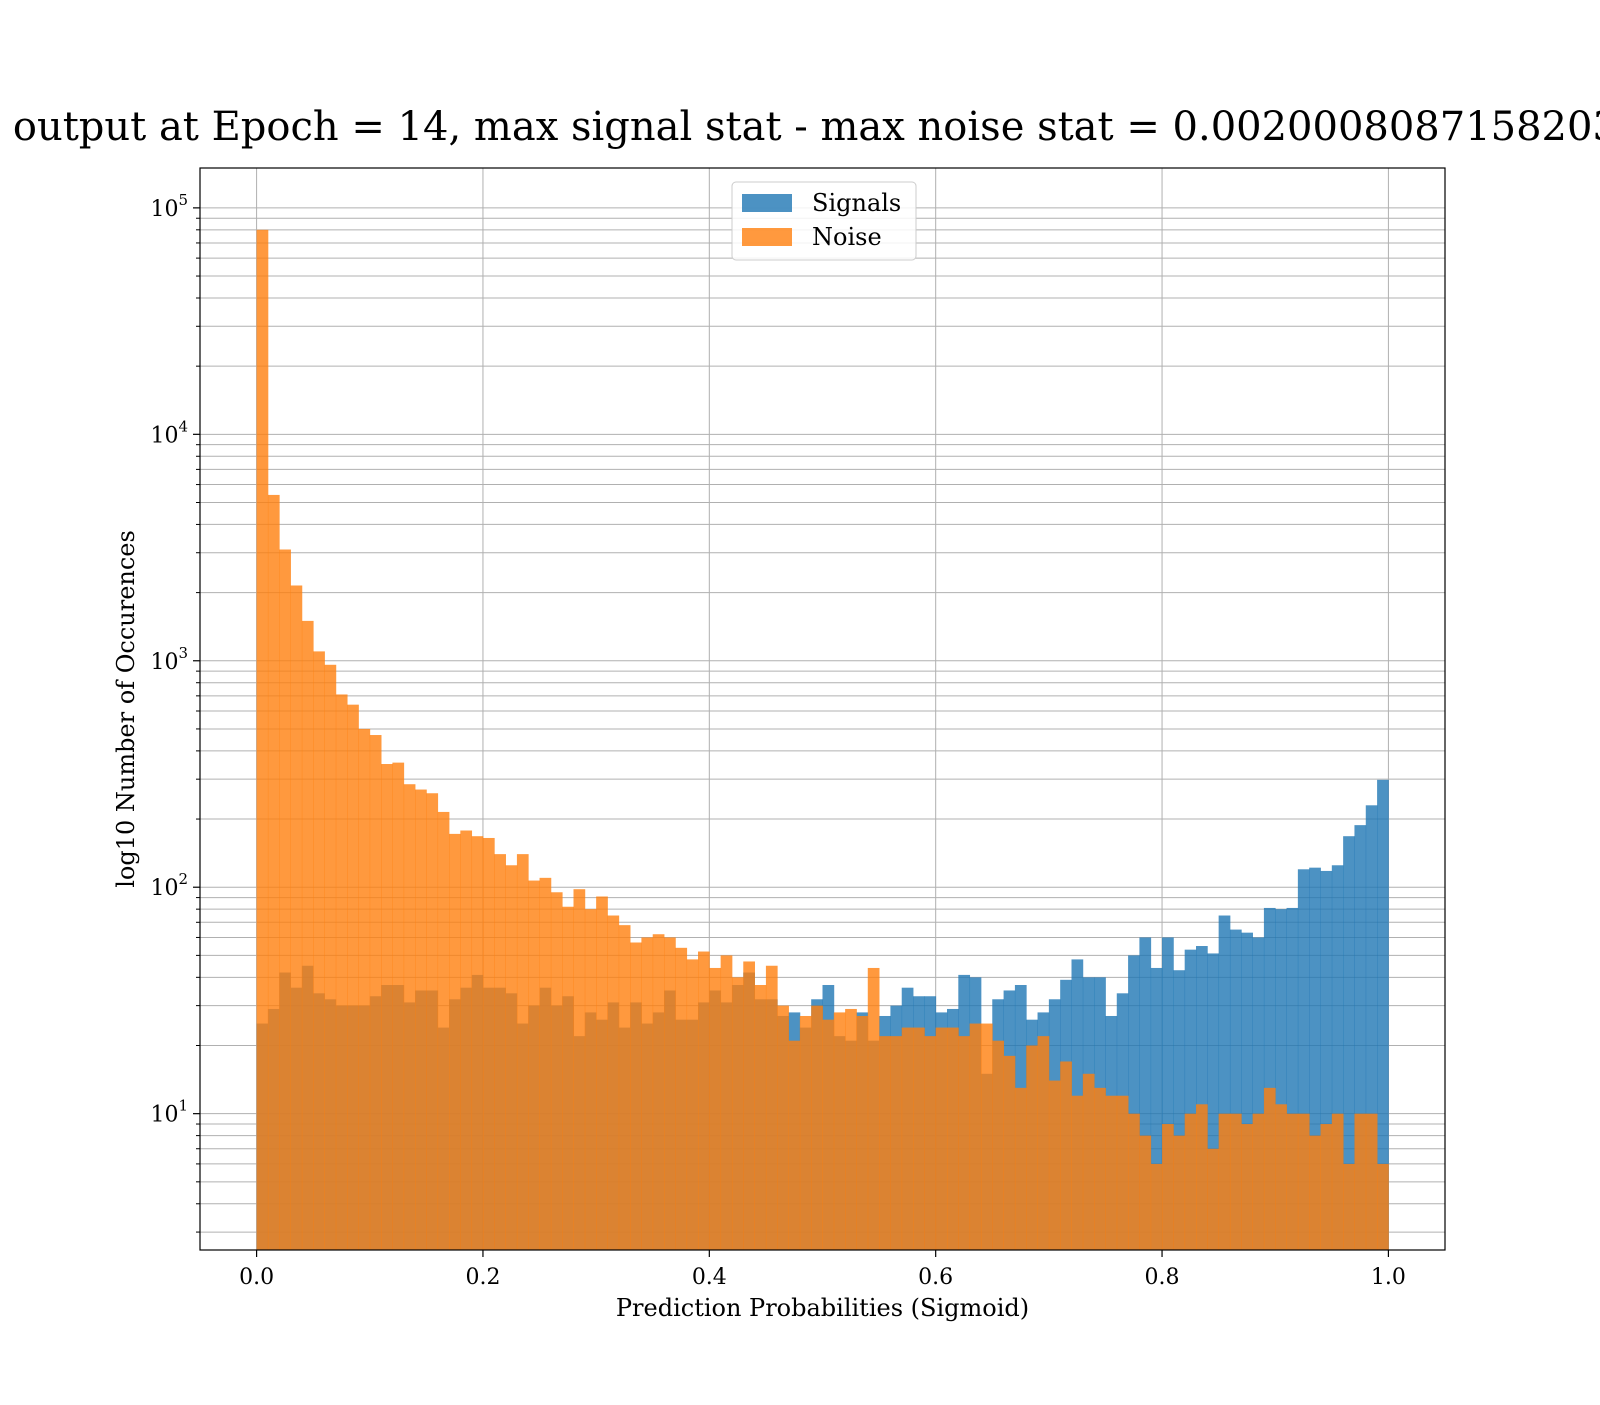 The height and width of the screenshot is (1405, 1600). I want to click on y-tick-label: 10¹, so click(169, 1112).